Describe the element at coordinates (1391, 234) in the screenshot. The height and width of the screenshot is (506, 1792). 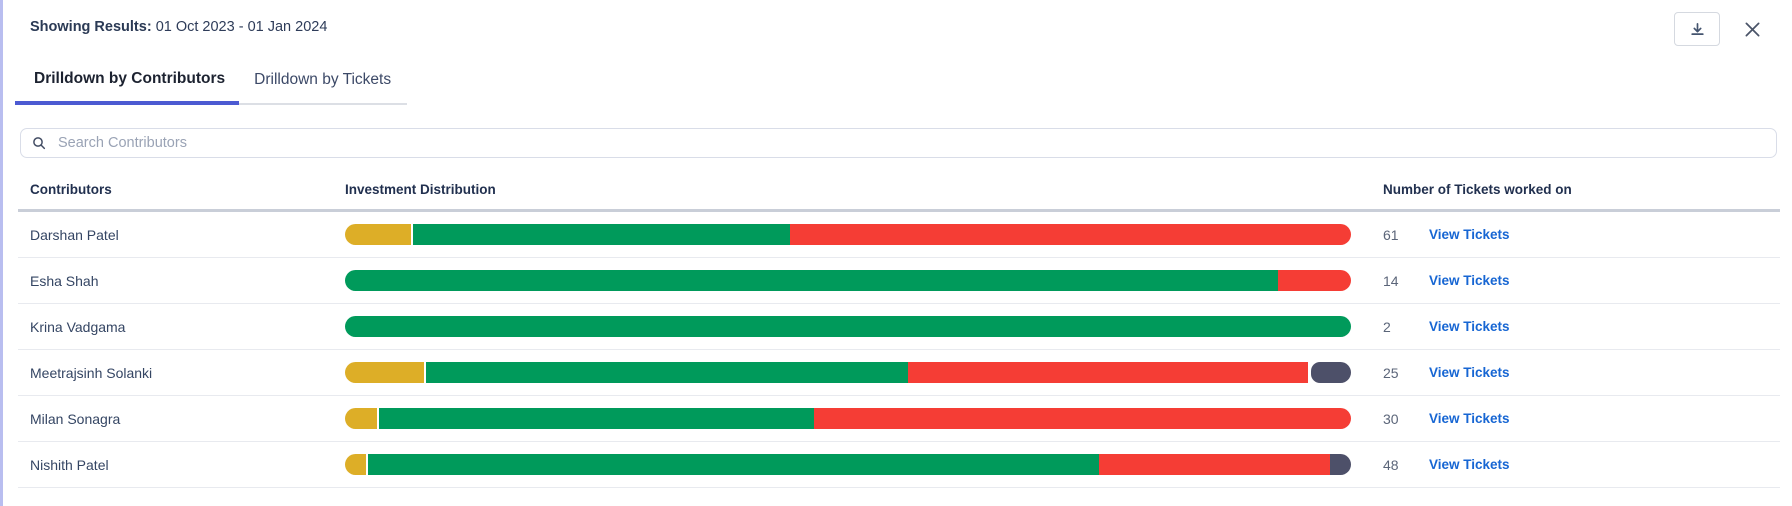
I see `ticket-count: 61` at that location.